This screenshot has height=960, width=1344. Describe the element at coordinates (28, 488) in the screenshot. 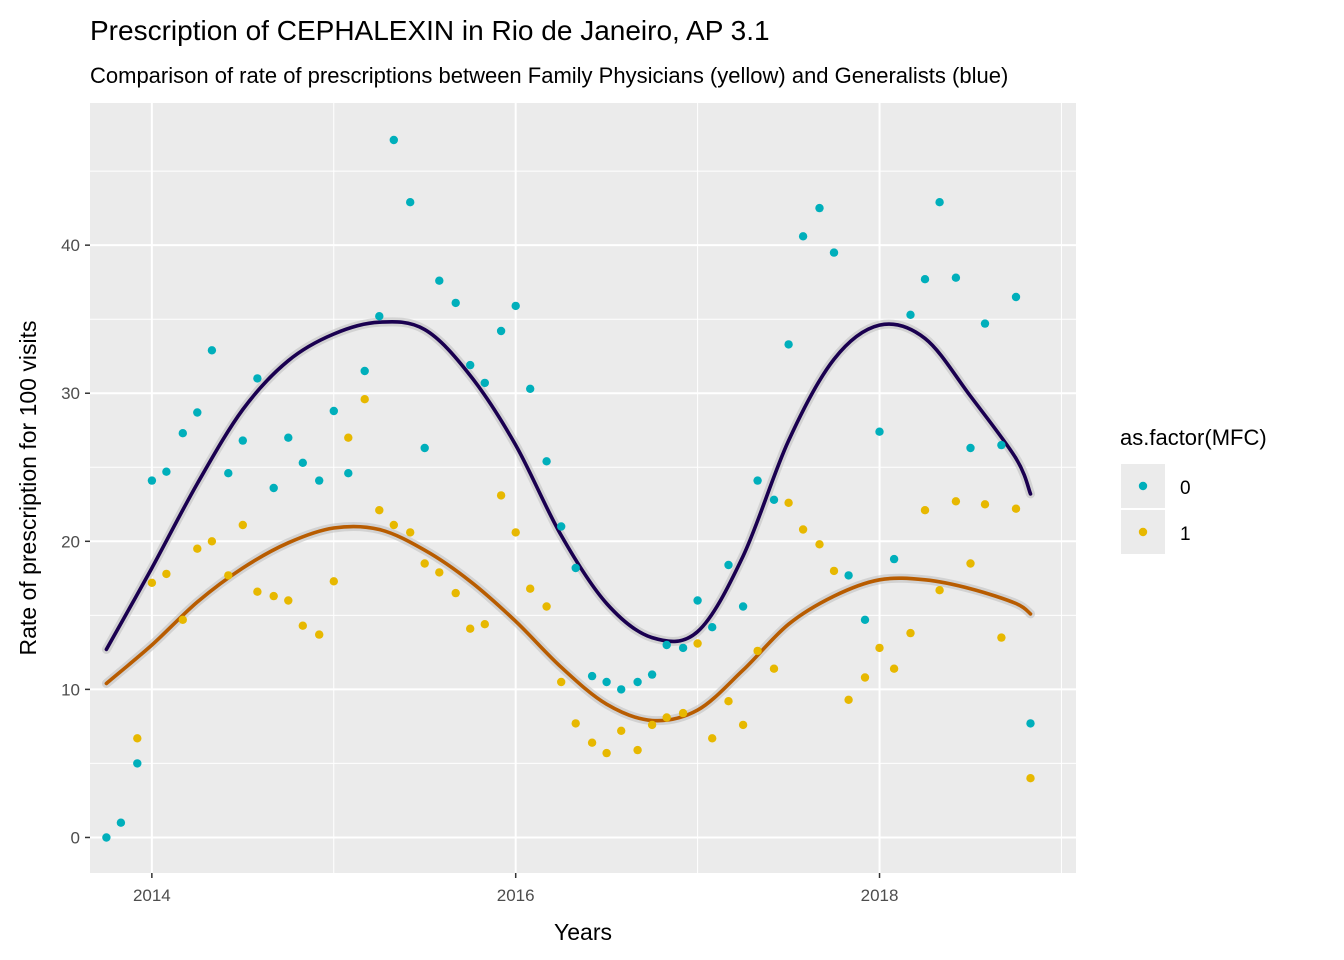

I see `y-axis-title: Rate of prescription for 100 visits` at that location.